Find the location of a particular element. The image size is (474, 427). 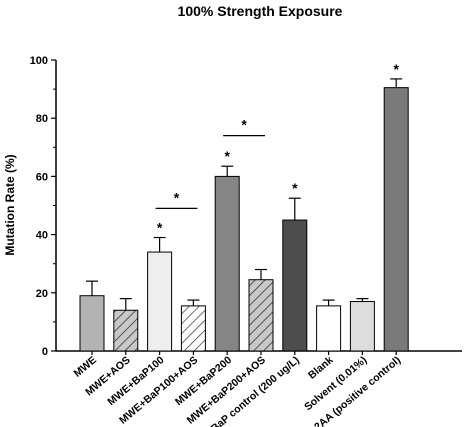

y-tick-label: 100 is located at coordinates (39, 61).